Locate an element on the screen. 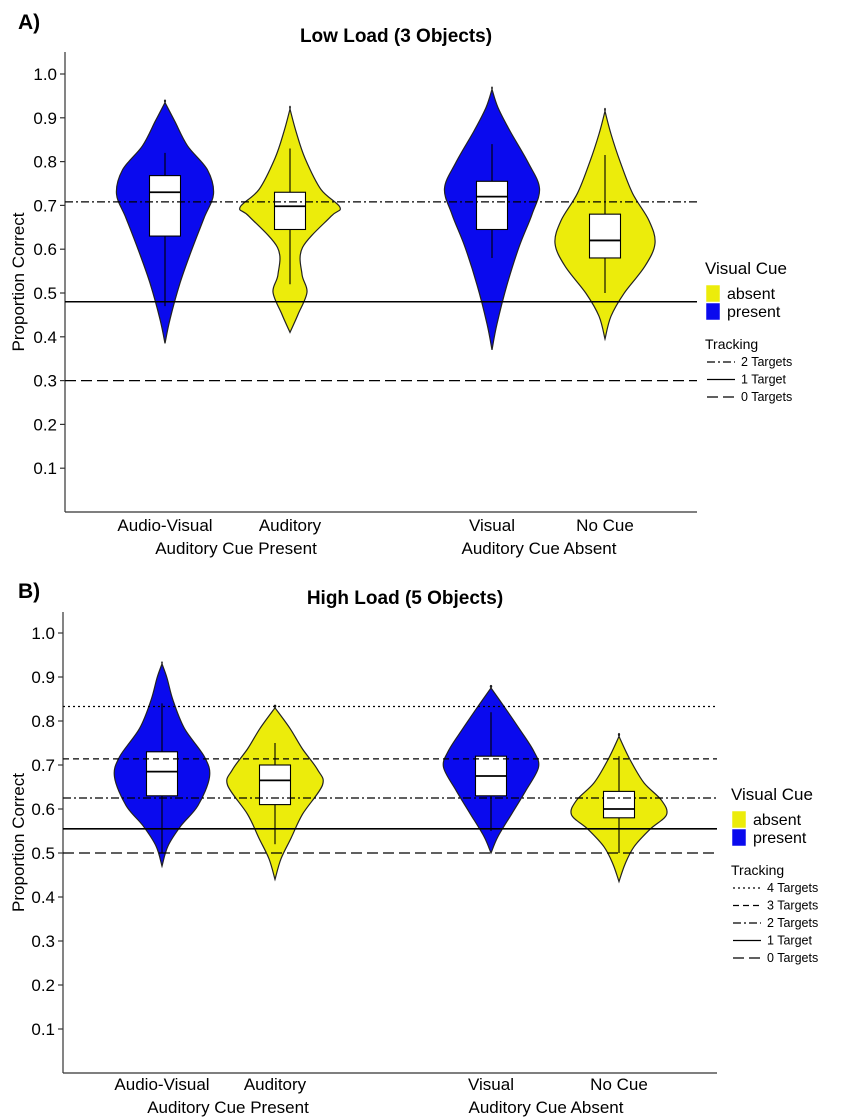  chart-title: High Load (5 Objects) is located at coordinates (405, 598).